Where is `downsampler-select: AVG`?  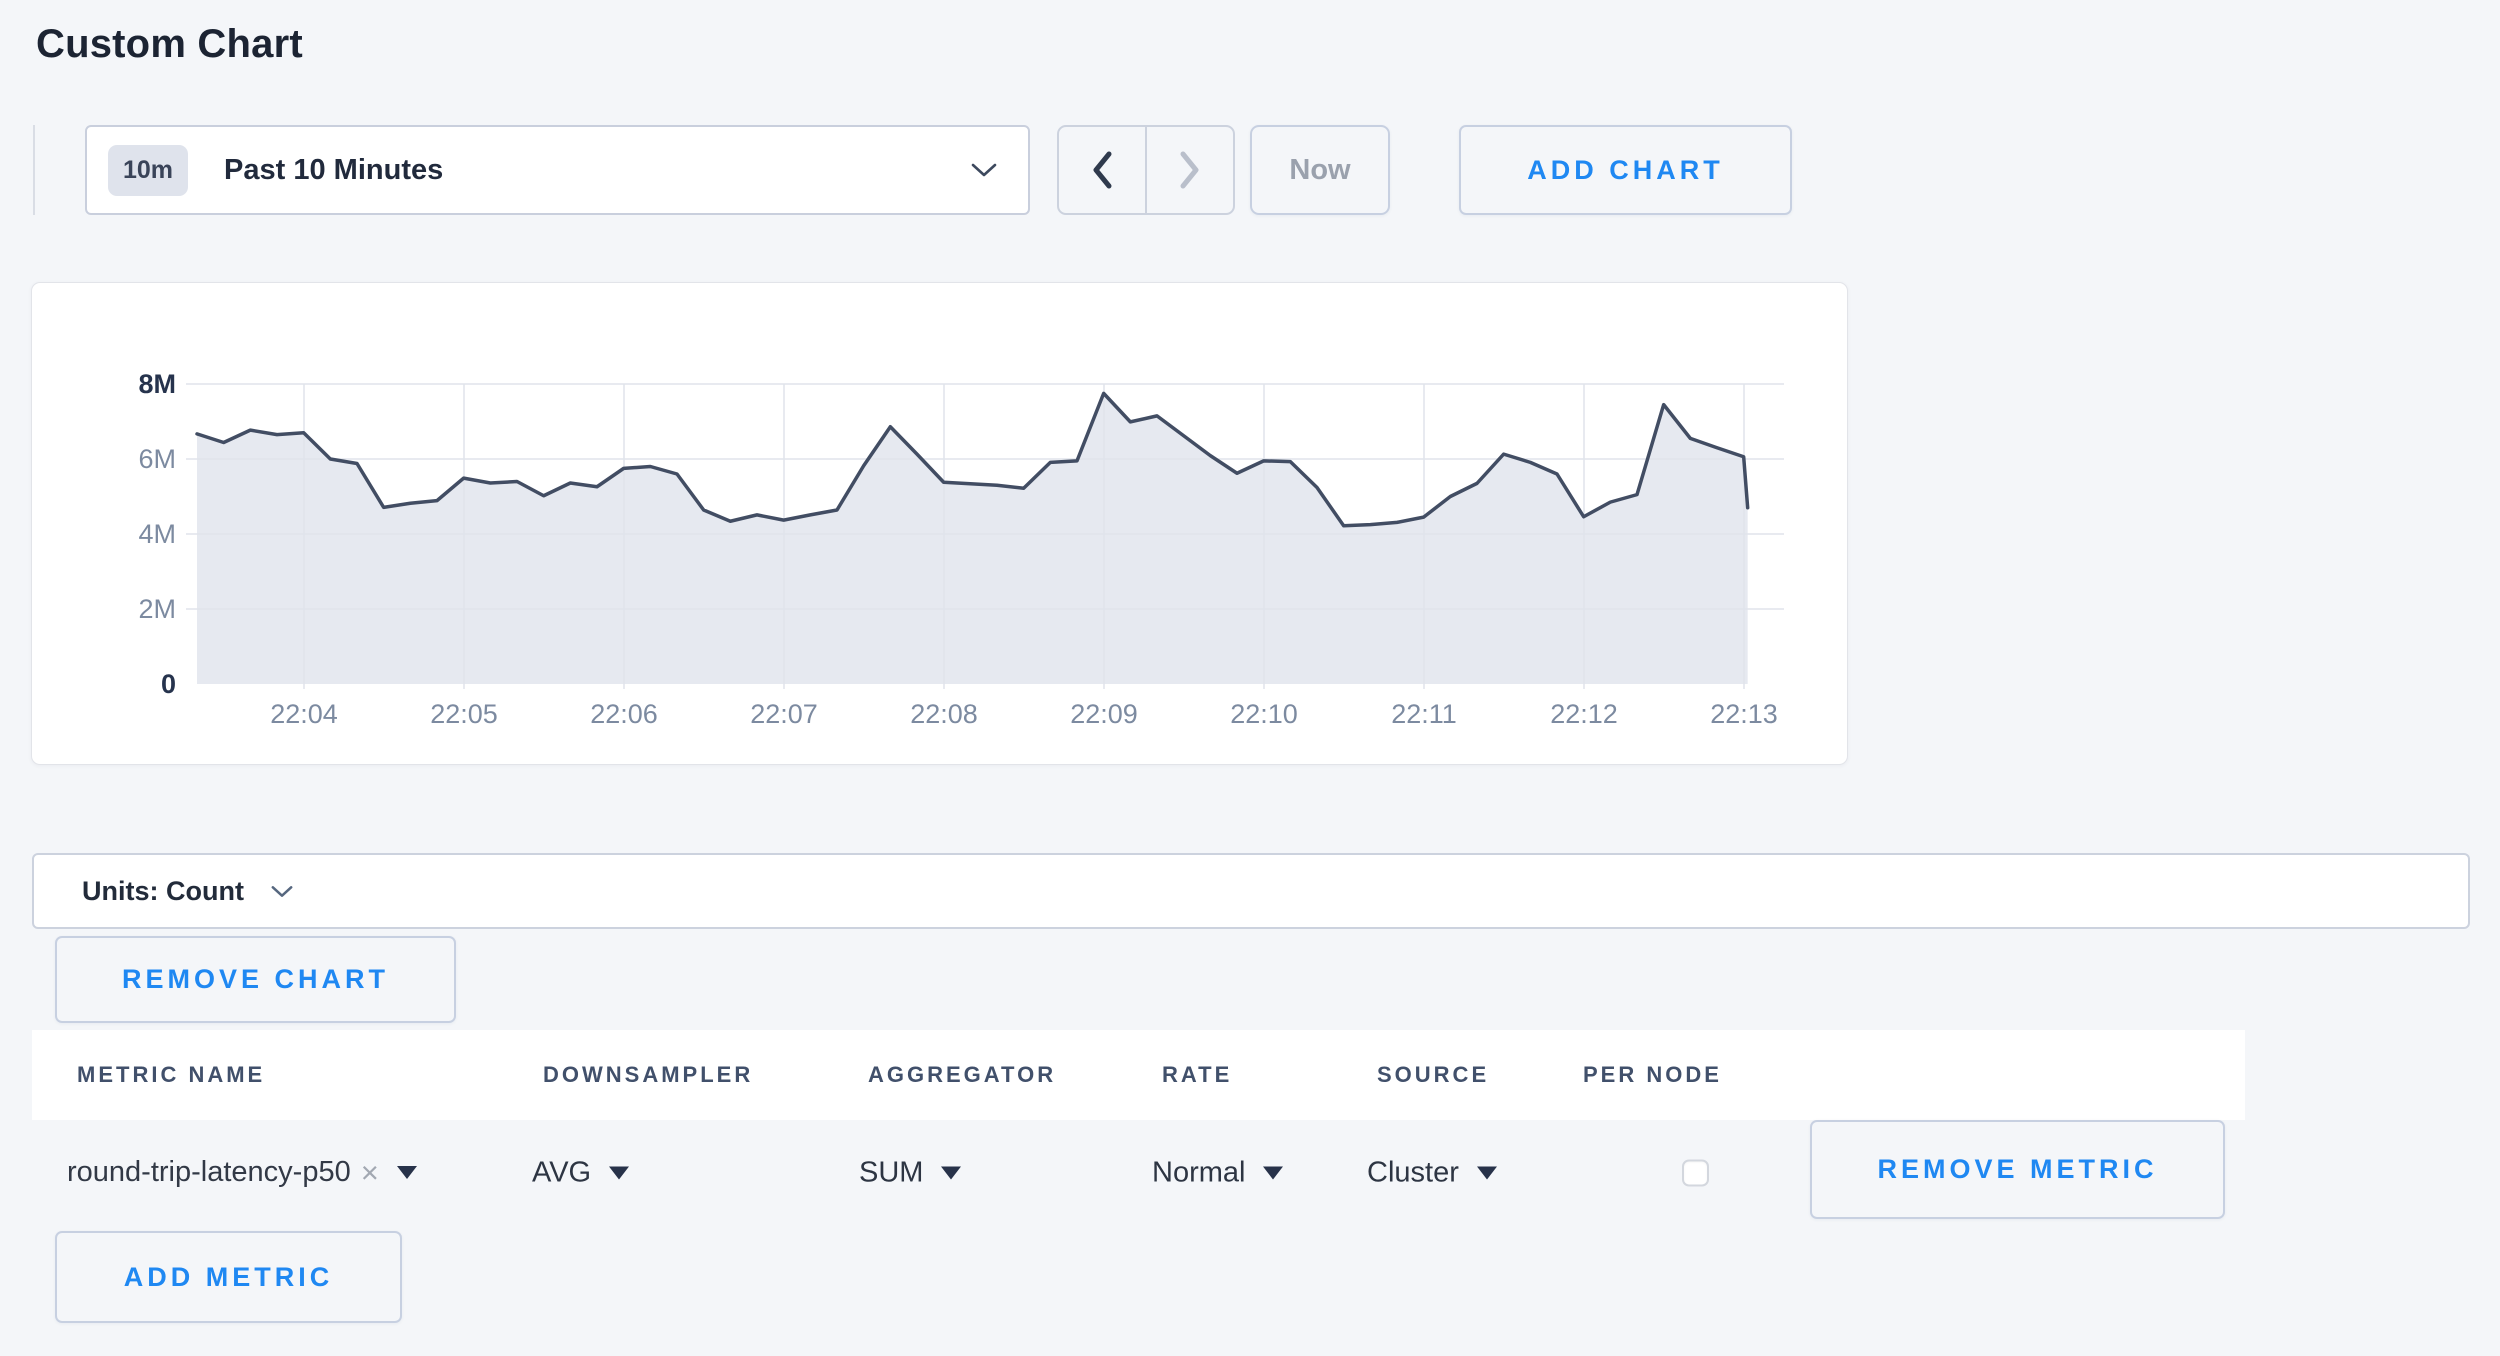 downsampler-select: AVG is located at coordinates (581, 1172).